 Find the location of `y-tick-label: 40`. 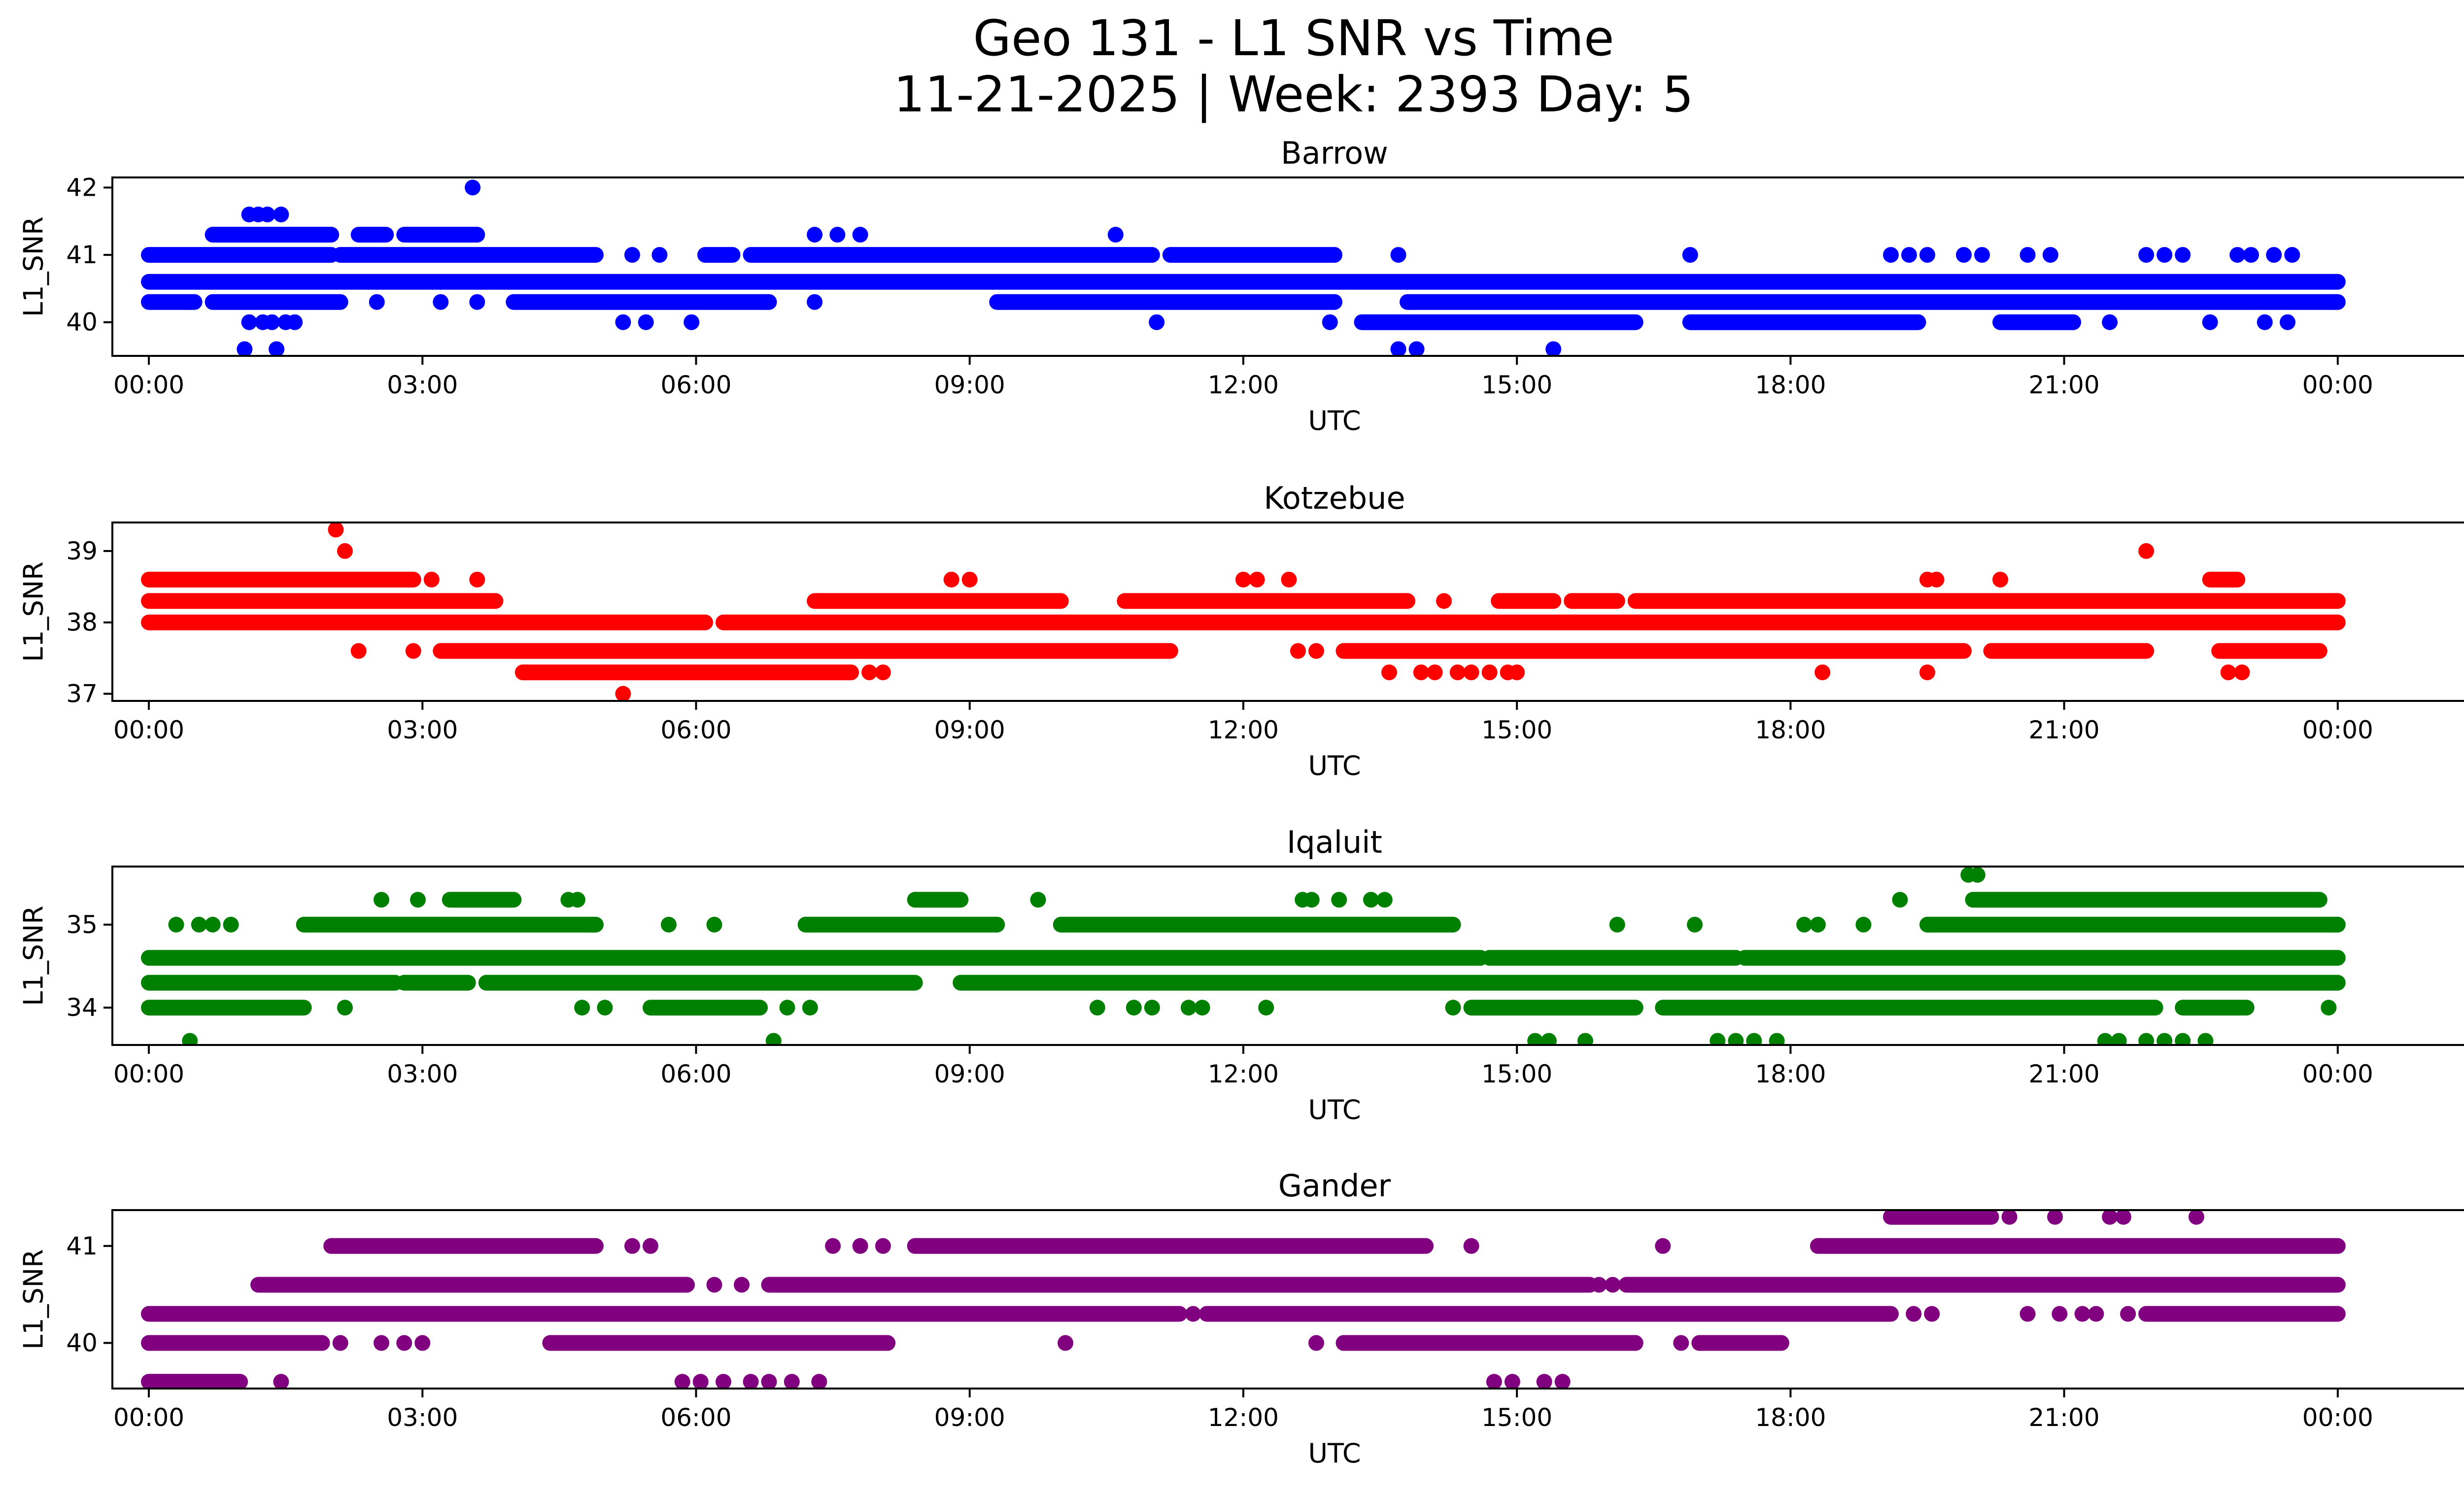

y-tick-label: 40 is located at coordinates (82, 1343).